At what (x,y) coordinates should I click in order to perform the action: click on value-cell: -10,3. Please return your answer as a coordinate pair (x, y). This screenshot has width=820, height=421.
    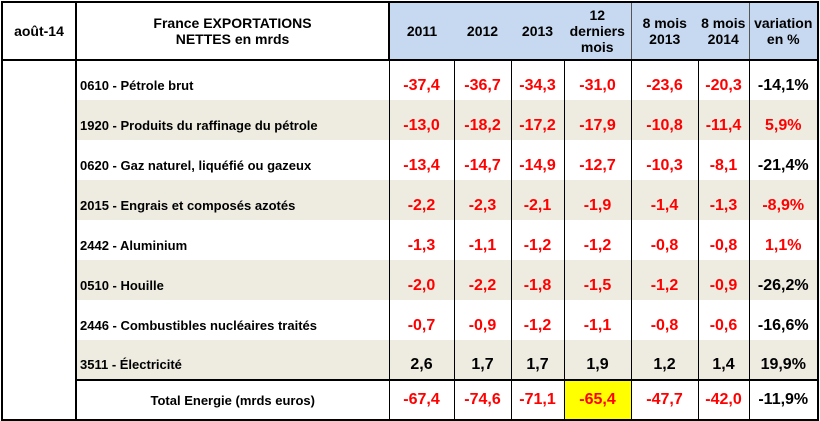
    Looking at the image, I should click on (664, 160).